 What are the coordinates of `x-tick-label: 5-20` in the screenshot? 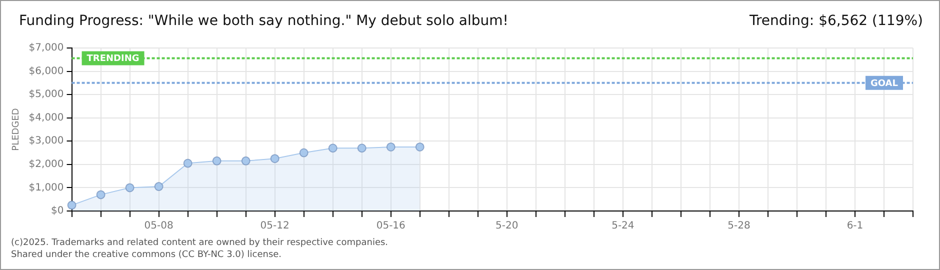 It's located at (507, 226).